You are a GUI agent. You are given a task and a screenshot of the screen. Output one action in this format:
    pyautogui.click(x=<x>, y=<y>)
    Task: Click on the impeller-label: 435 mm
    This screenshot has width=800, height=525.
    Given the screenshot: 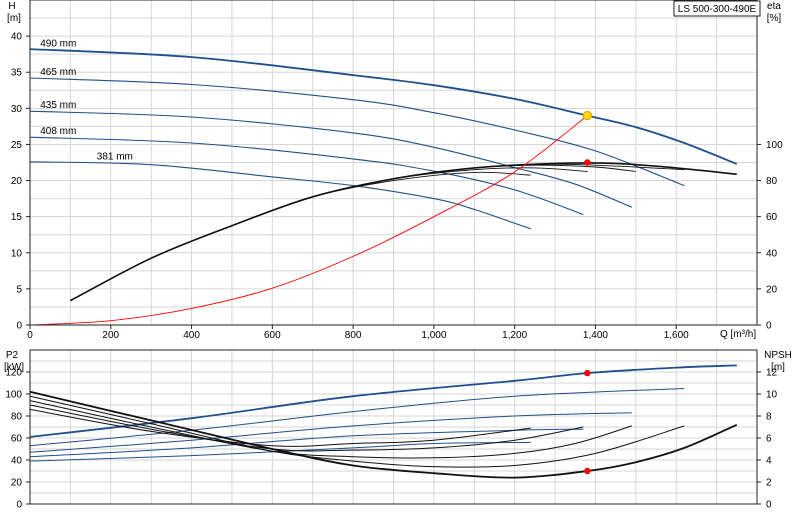 What is the action you would take?
    pyautogui.click(x=58, y=105)
    